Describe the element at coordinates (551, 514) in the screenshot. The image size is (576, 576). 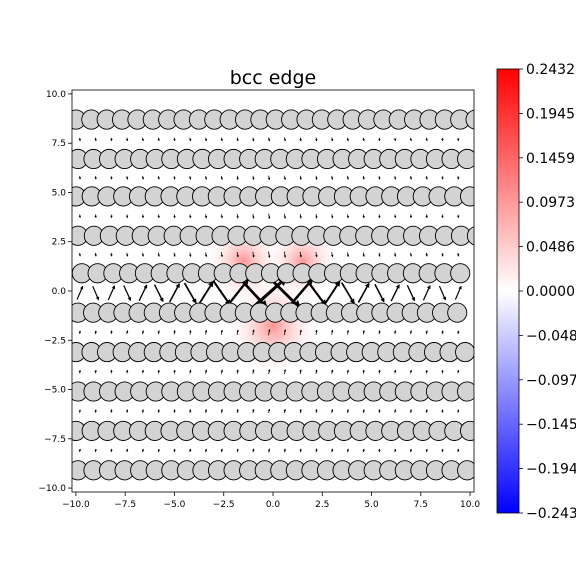
I see `colorbar-tick-label: −0.2432` at that location.